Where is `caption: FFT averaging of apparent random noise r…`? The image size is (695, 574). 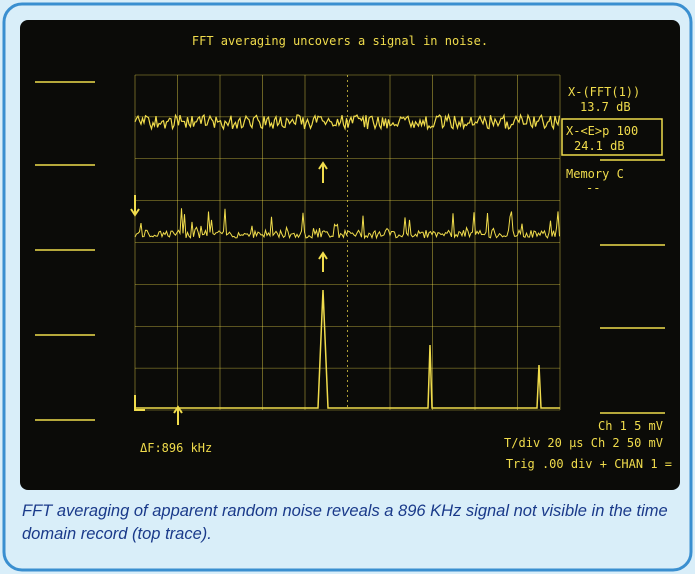
caption: FFT averaging of apparent random noise r… is located at coordinates (345, 522).